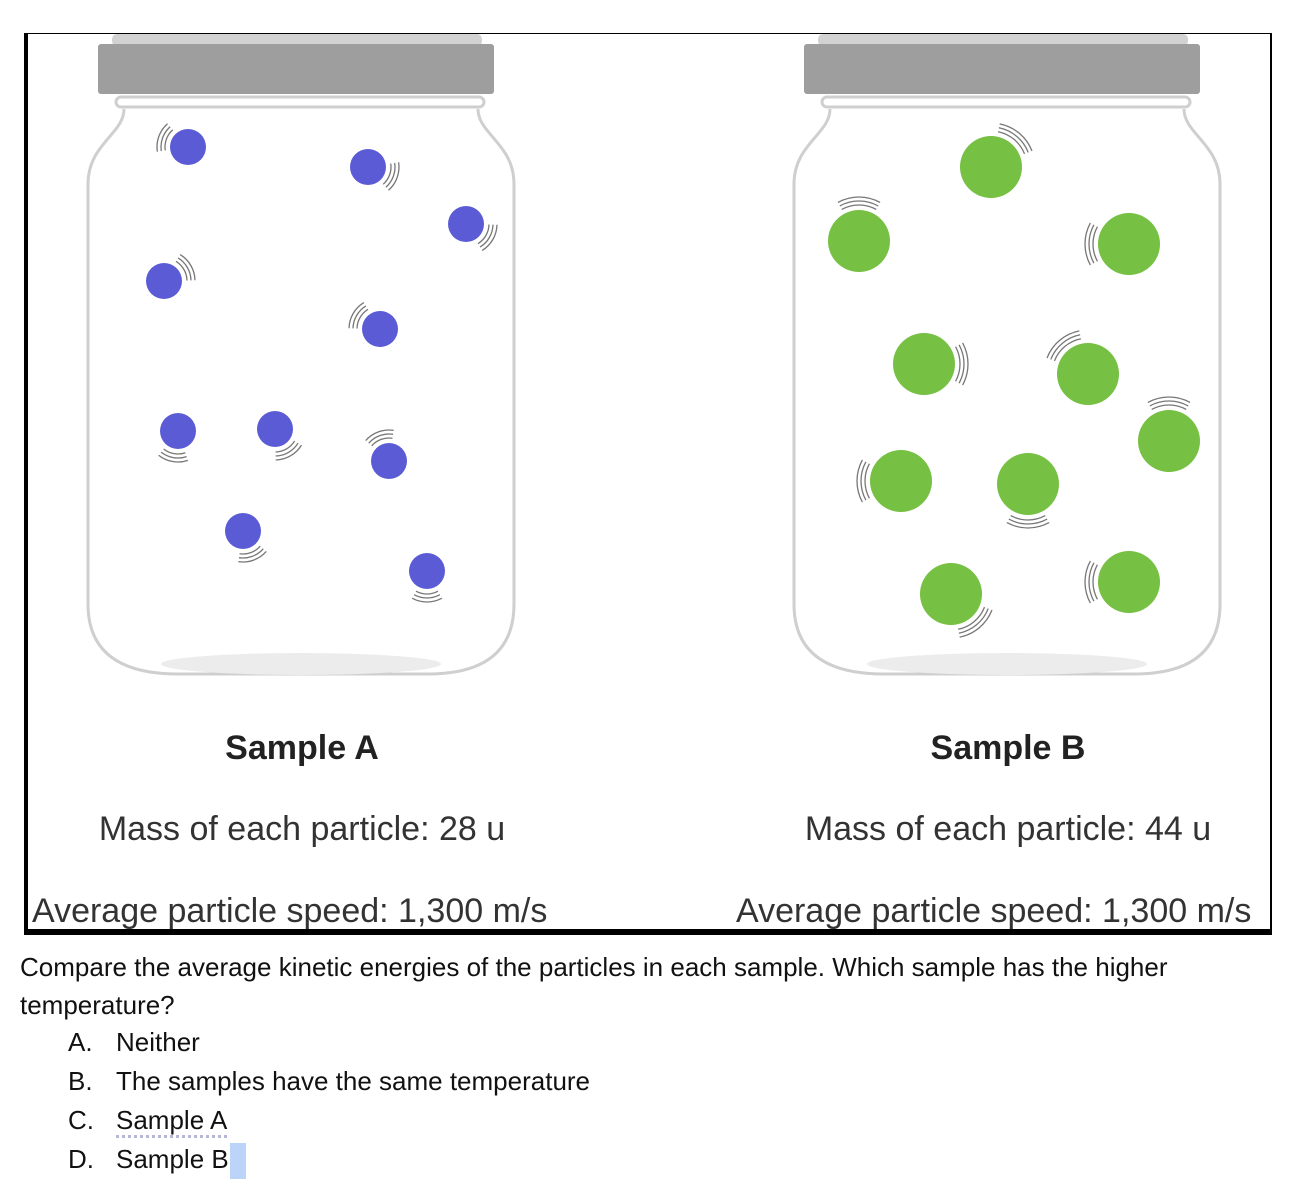  Describe the element at coordinates (158, 1042) in the screenshot. I see `option-label: Neither` at that location.